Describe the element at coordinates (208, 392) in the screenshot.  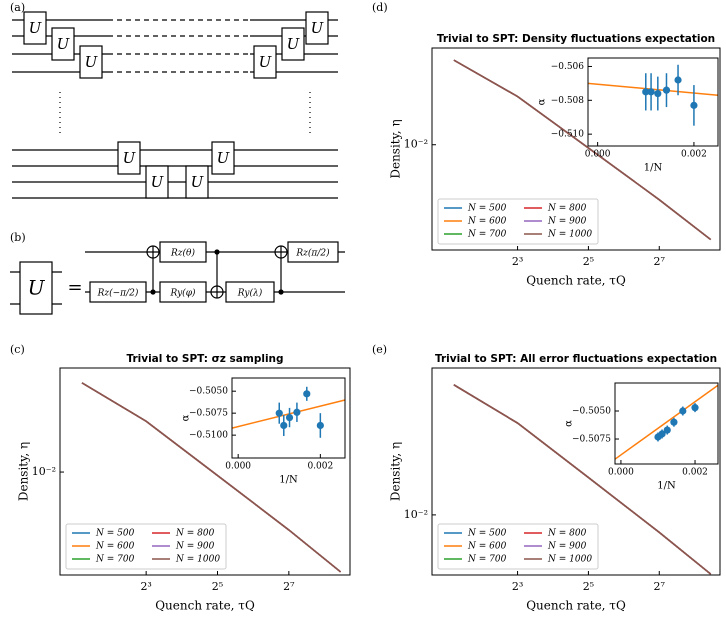
I see `y-tick-label: −0.5050` at that location.